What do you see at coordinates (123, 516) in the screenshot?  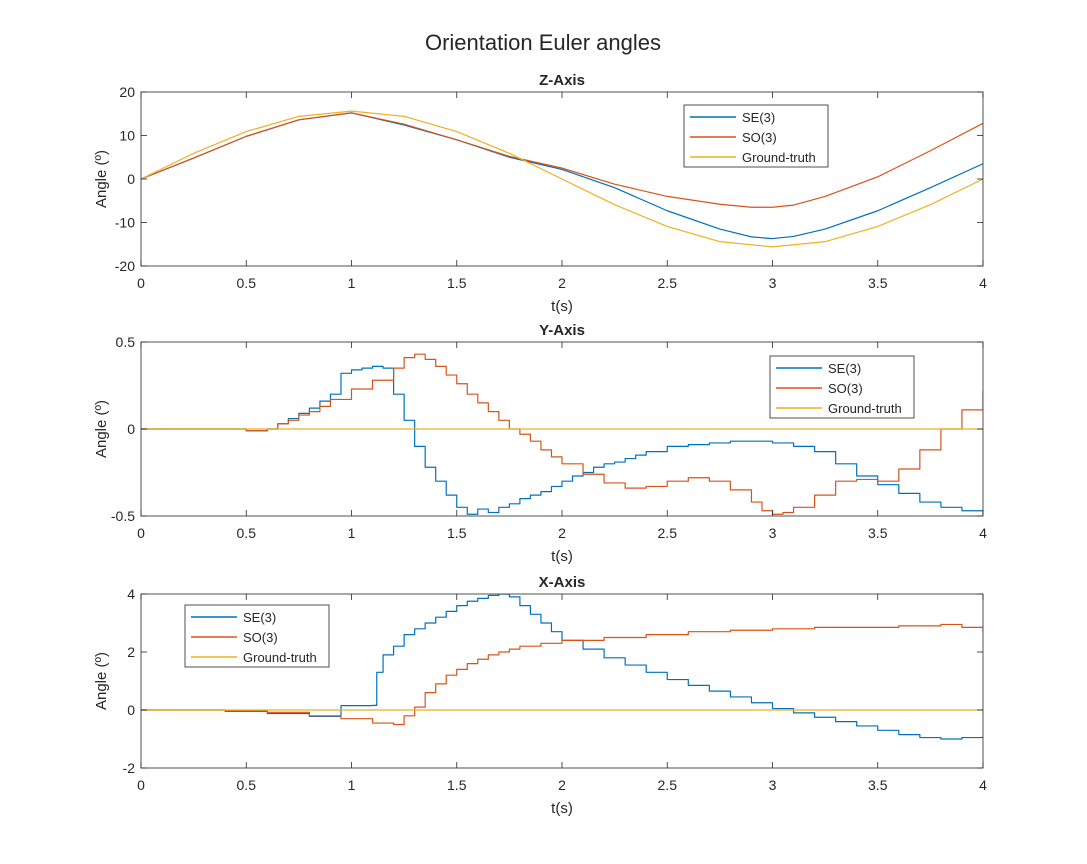 I see `y-tick-label: -0.5` at bounding box center [123, 516].